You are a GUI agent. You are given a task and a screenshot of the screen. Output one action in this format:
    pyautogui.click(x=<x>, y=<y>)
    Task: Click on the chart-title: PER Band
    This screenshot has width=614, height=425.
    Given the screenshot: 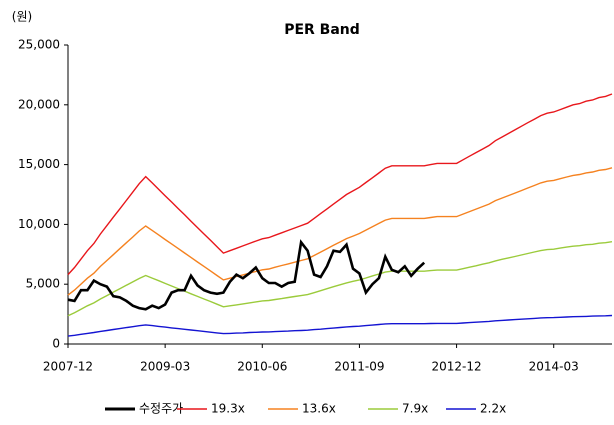 What is the action you would take?
    pyautogui.click(x=322, y=30)
    